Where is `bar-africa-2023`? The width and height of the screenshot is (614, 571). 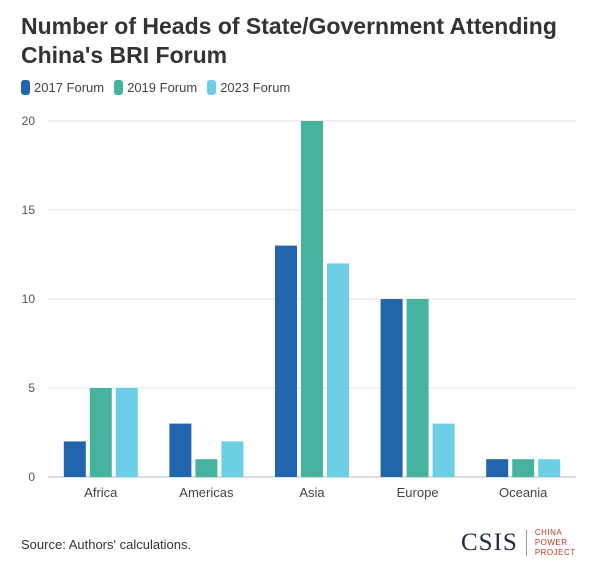
bar-africa-2023 is located at coordinates (126, 432).